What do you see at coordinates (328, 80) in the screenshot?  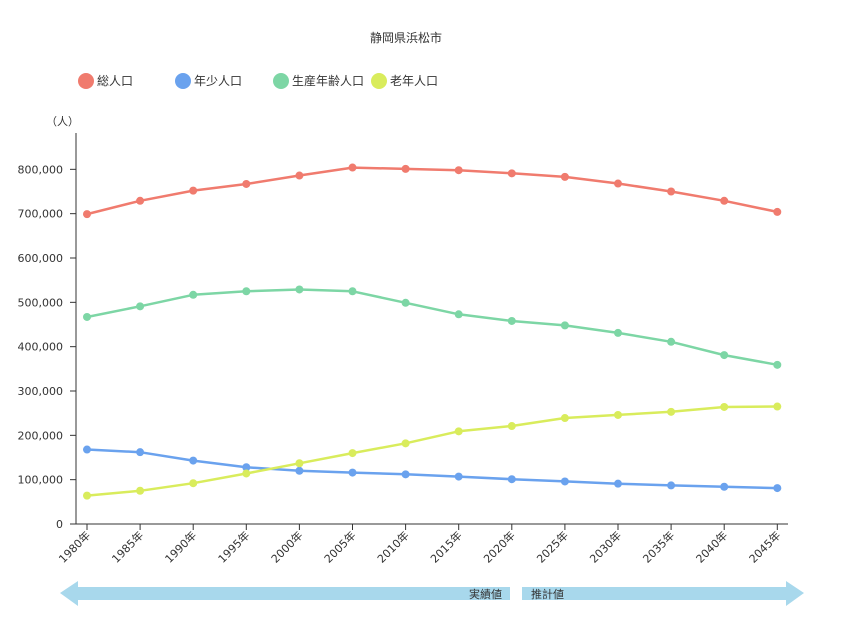 I see `legend-label: 生産年齢人口` at bounding box center [328, 80].